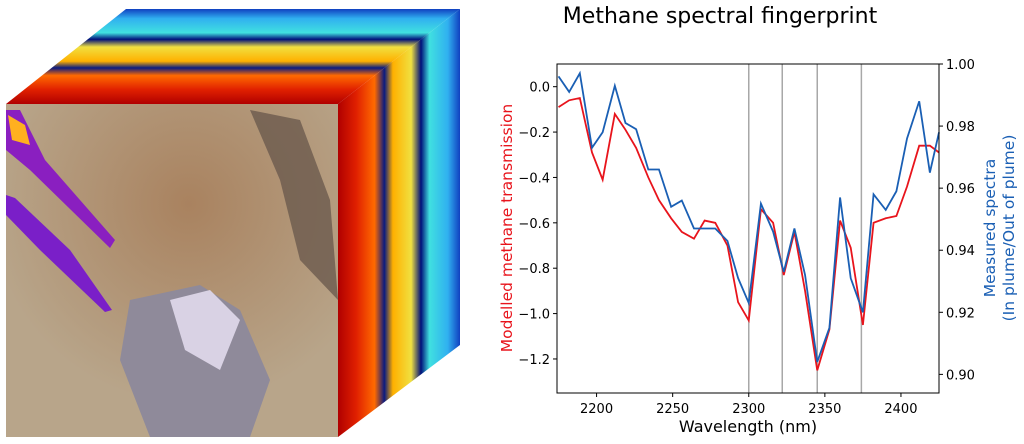  What do you see at coordinates (507, 228) in the screenshot?
I see `y-axis-left-label: Modelled methane transmission` at bounding box center [507, 228].